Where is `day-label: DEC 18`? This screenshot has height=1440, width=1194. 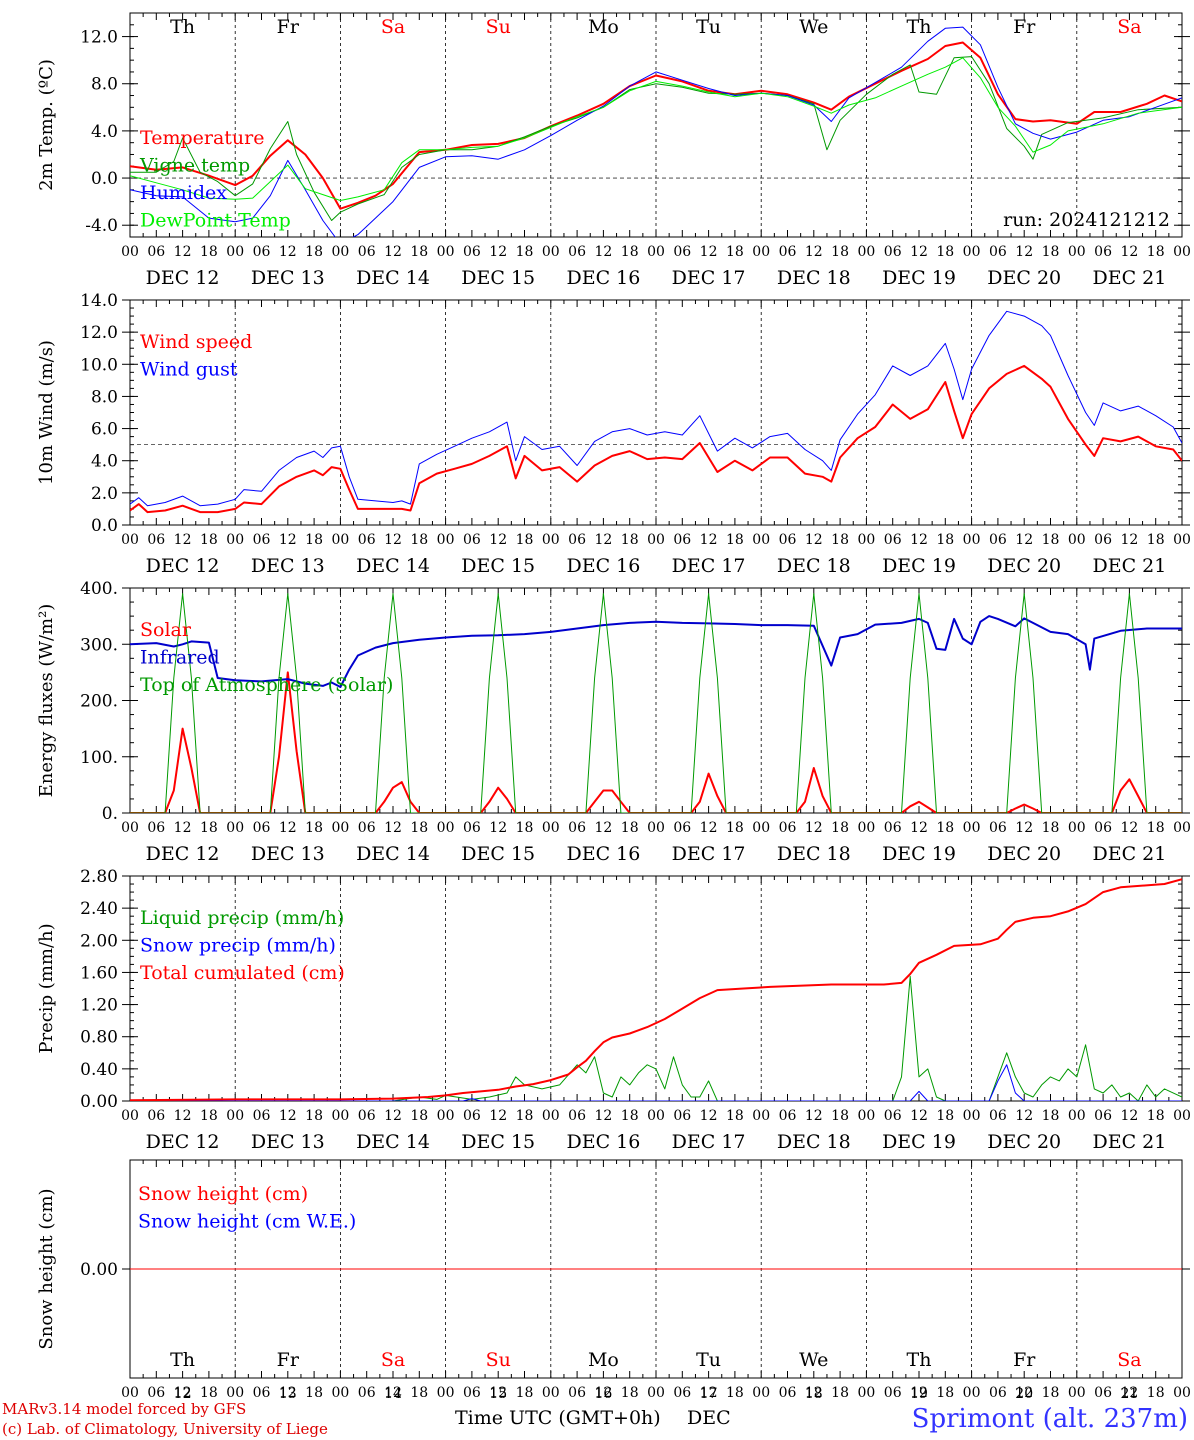
day-label: DEC 18 is located at coordinates (814, 278).